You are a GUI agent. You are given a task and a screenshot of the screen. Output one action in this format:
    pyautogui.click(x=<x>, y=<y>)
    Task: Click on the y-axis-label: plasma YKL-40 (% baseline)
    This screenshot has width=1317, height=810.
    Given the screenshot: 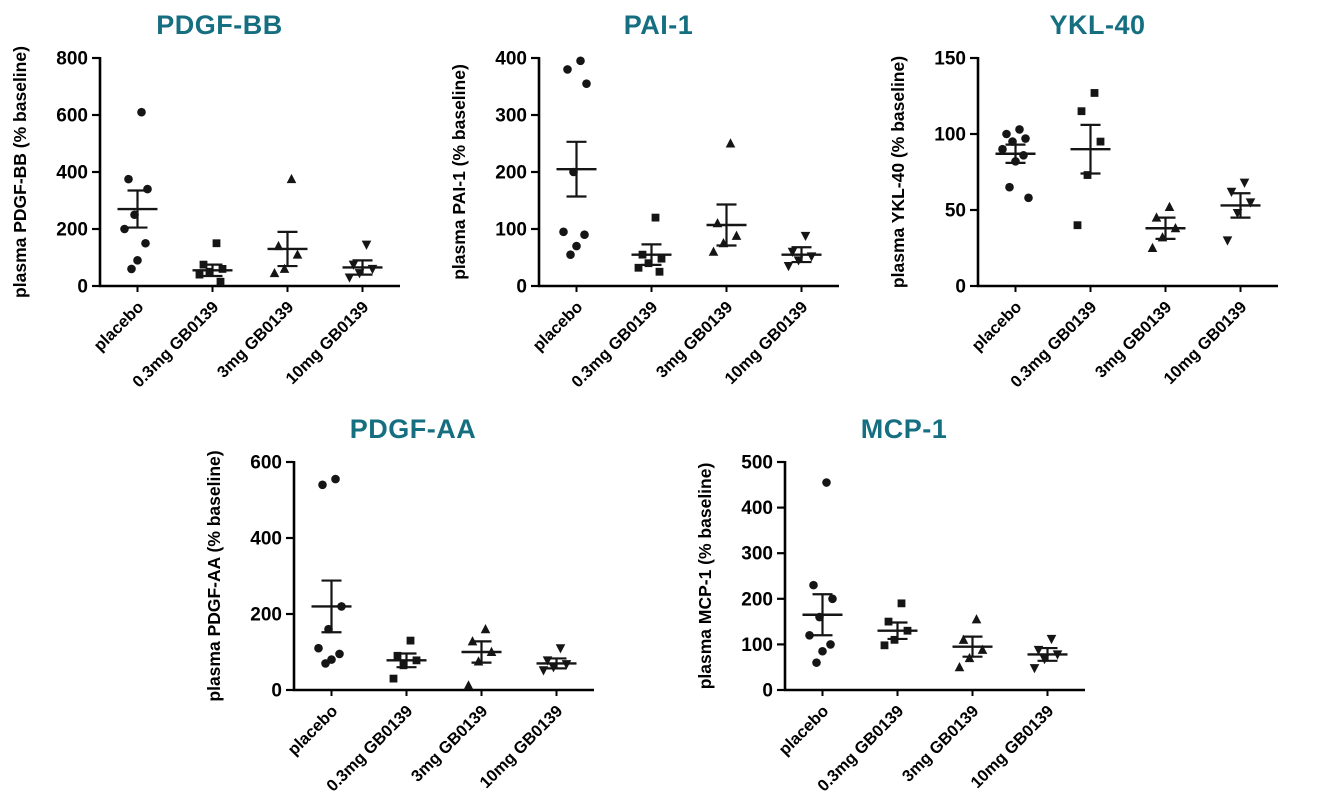 What is the action you would take?
    pyautogui.click(x=898, y=172)
    